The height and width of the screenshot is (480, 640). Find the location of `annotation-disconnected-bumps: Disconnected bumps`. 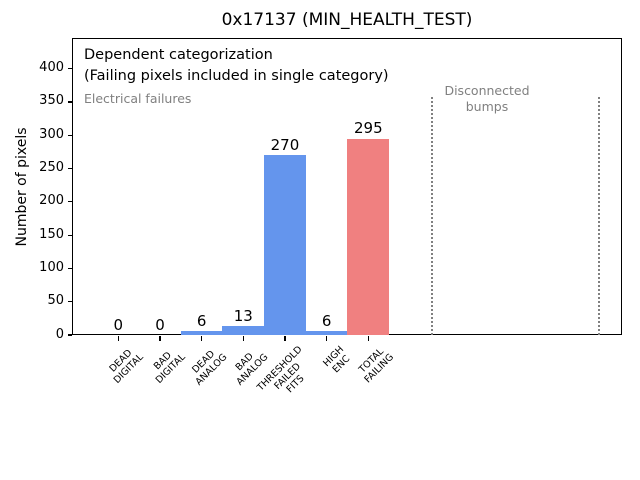

annotation-disconnected-bumps: Disconnected bumps is located at coordinates (487, 98).